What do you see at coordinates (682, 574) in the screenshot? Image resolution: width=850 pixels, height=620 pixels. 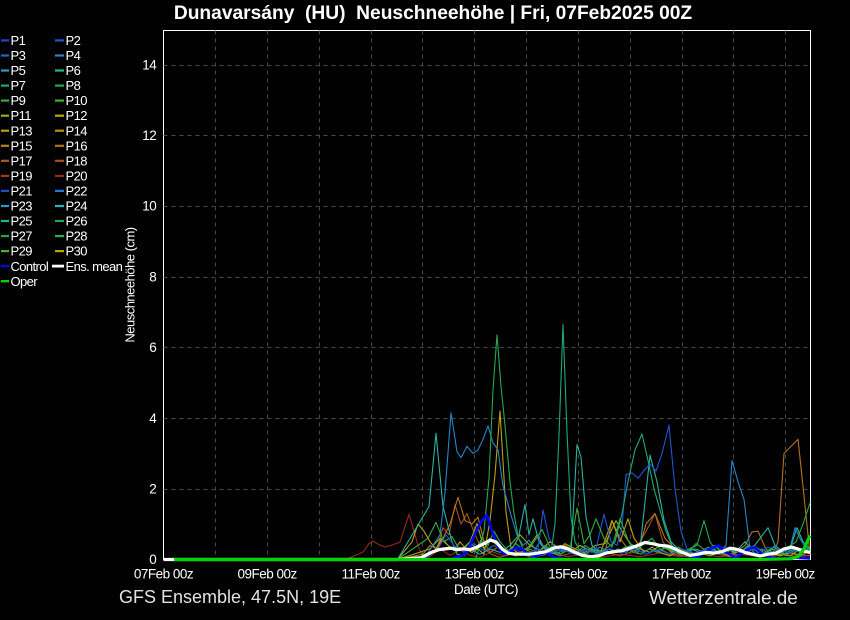 I see `svg-text: 17Feb 00z` at bounding box center [682, 574].